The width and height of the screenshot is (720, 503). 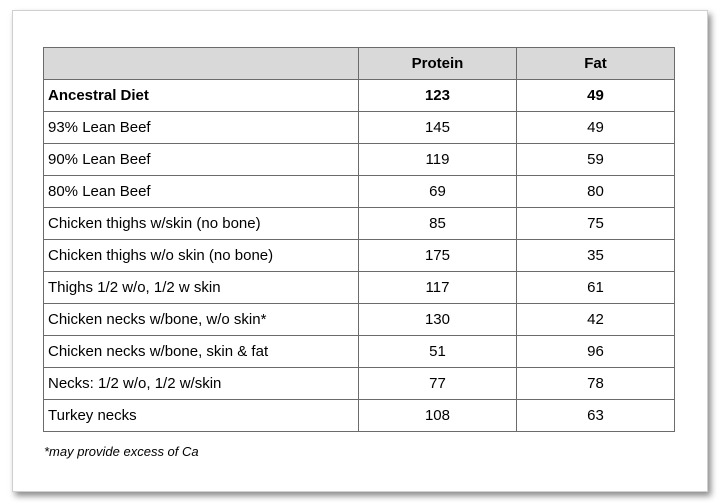 What do you see at coordinates (437, 383) in the screenshot?
I see `row-protein: 77` at bounding box center [437, 383].